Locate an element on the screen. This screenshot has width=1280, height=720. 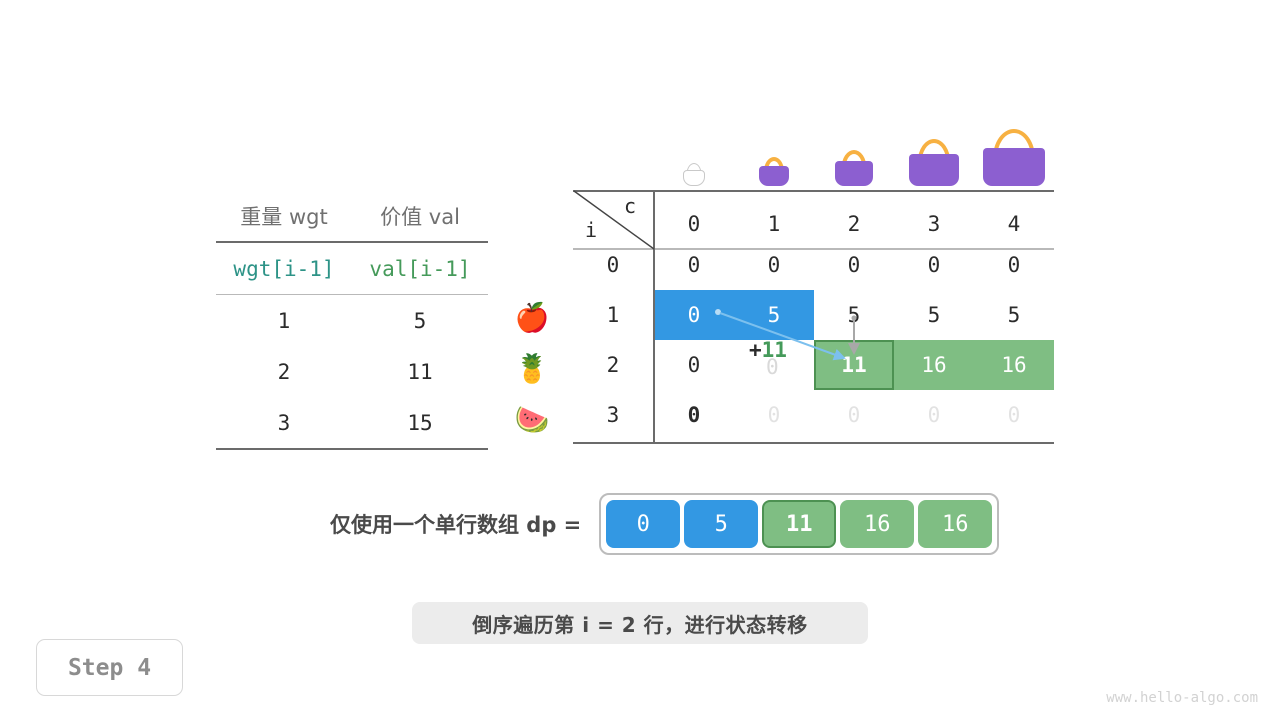
item-table-subheader-row: wgt[i-1] val[i-1] is located at coordinates (352, 268).